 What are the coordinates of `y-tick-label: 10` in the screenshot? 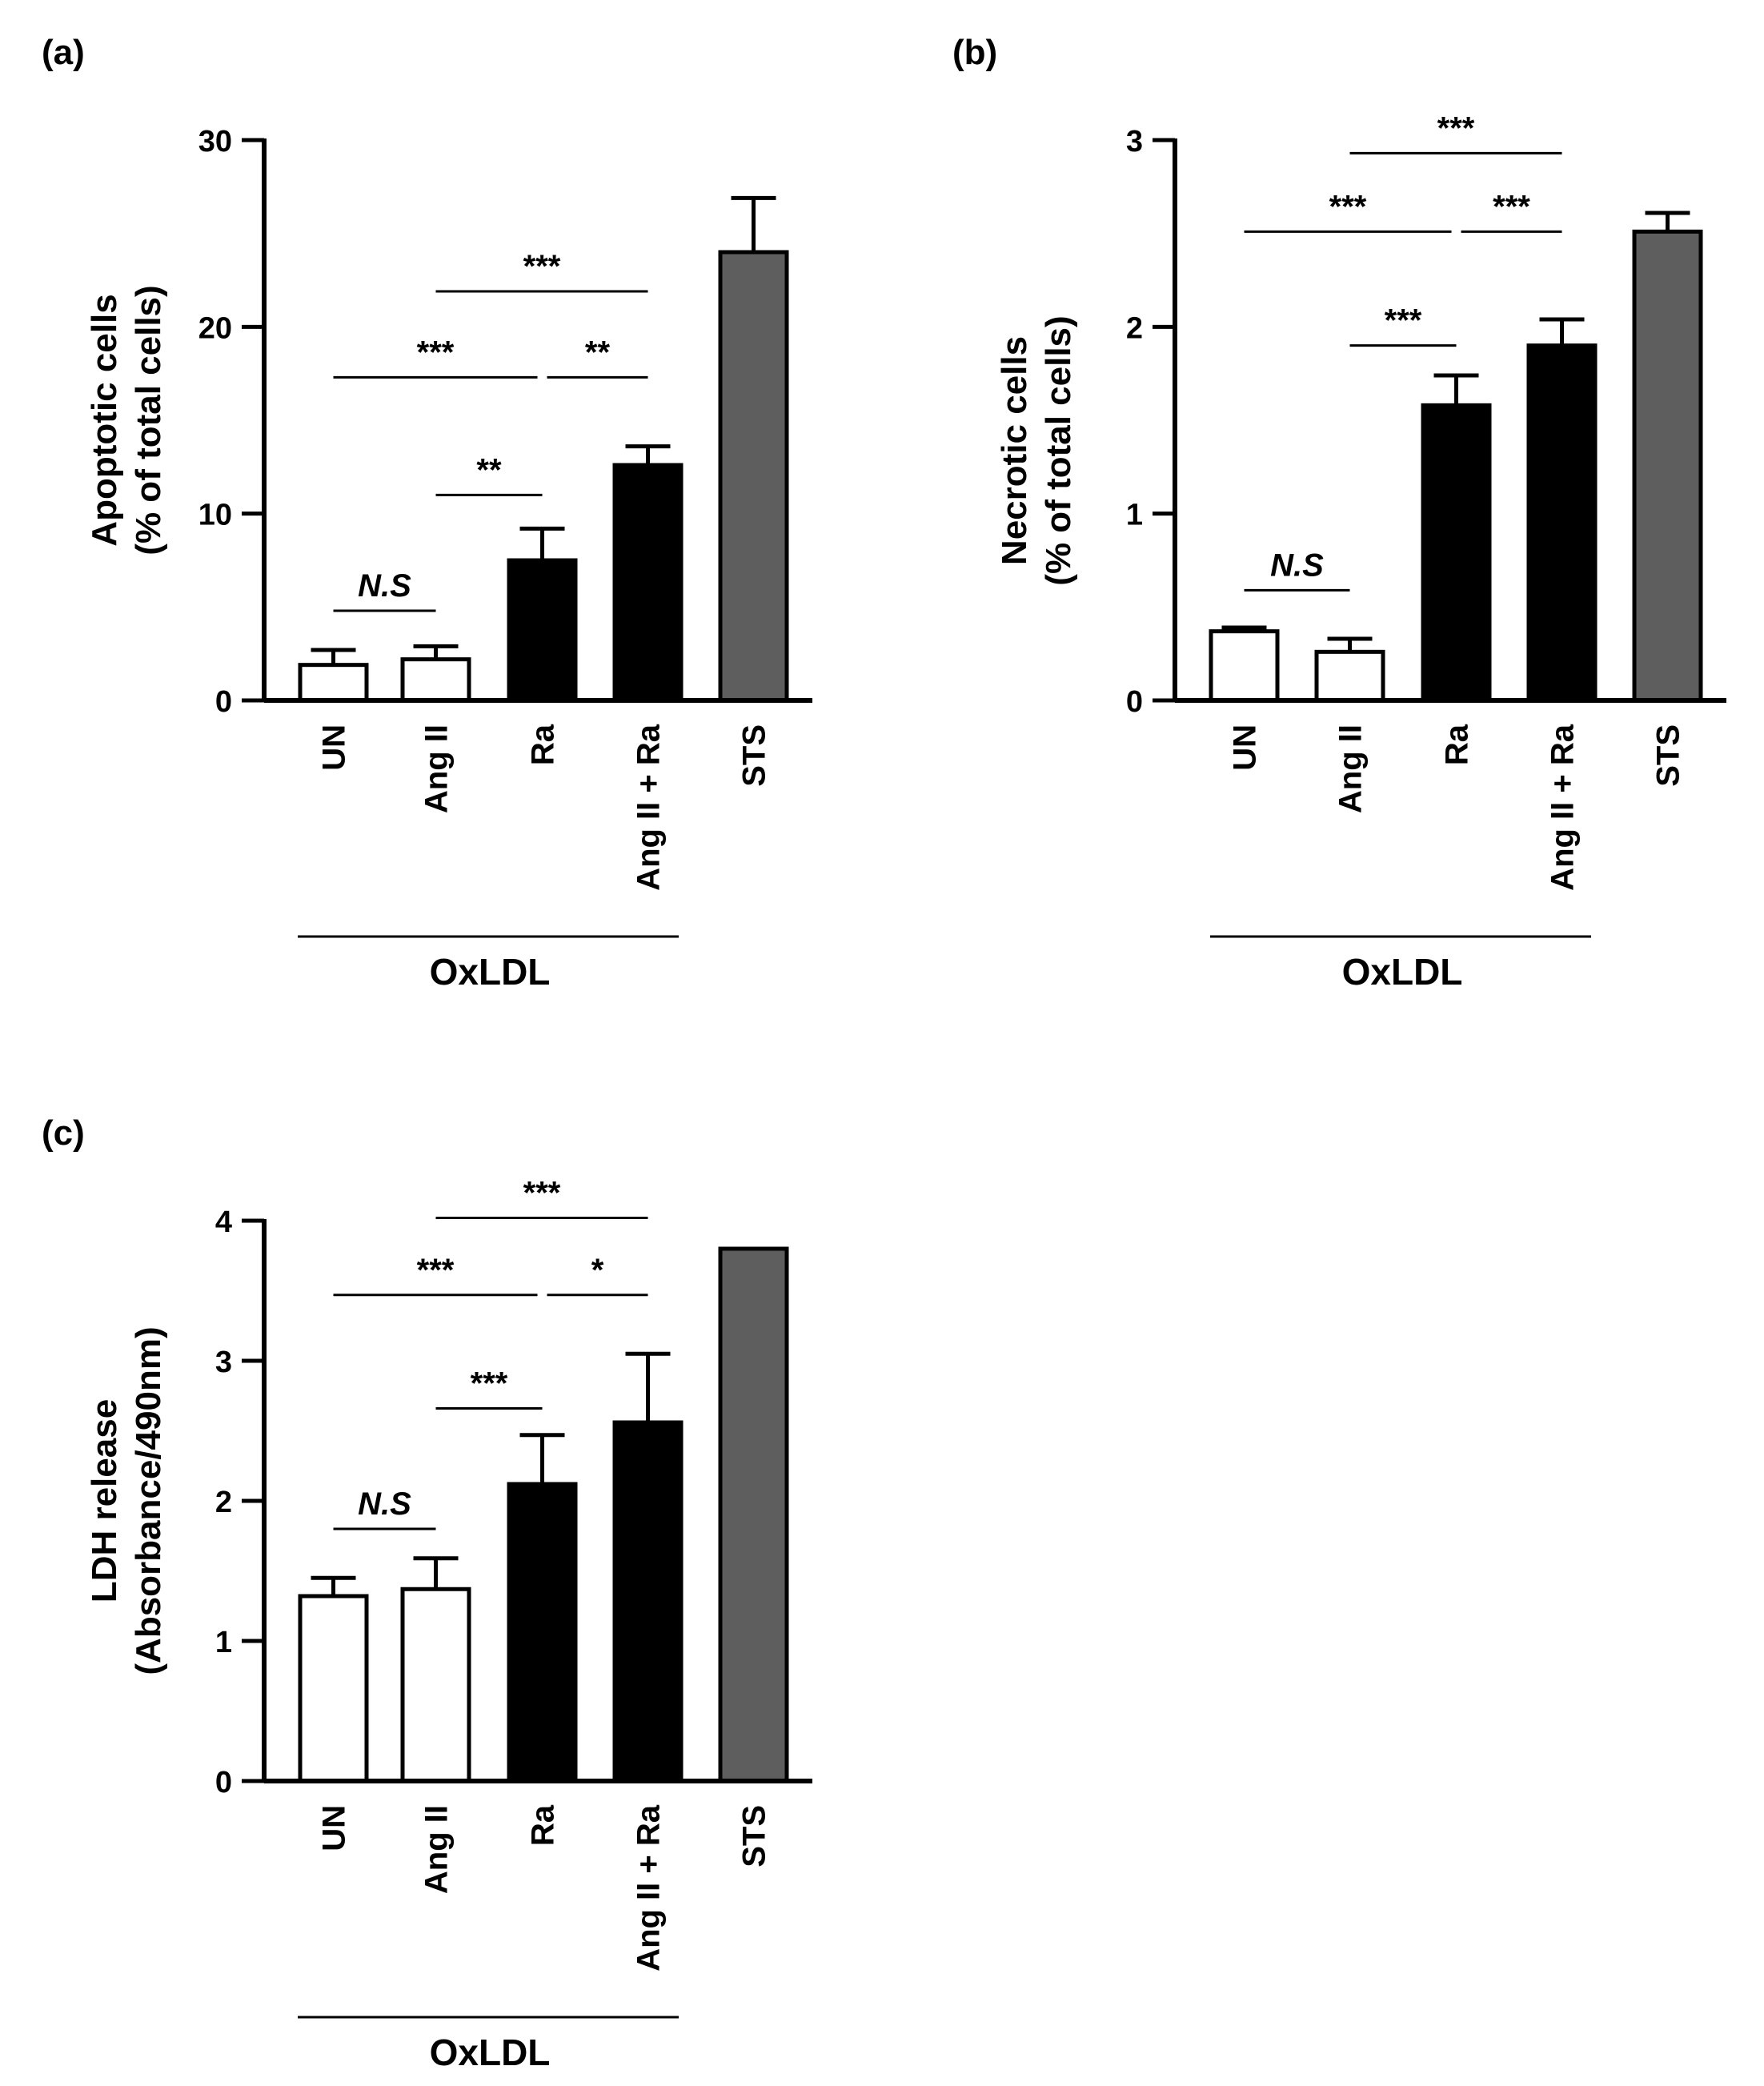 It's located at (215, 515).